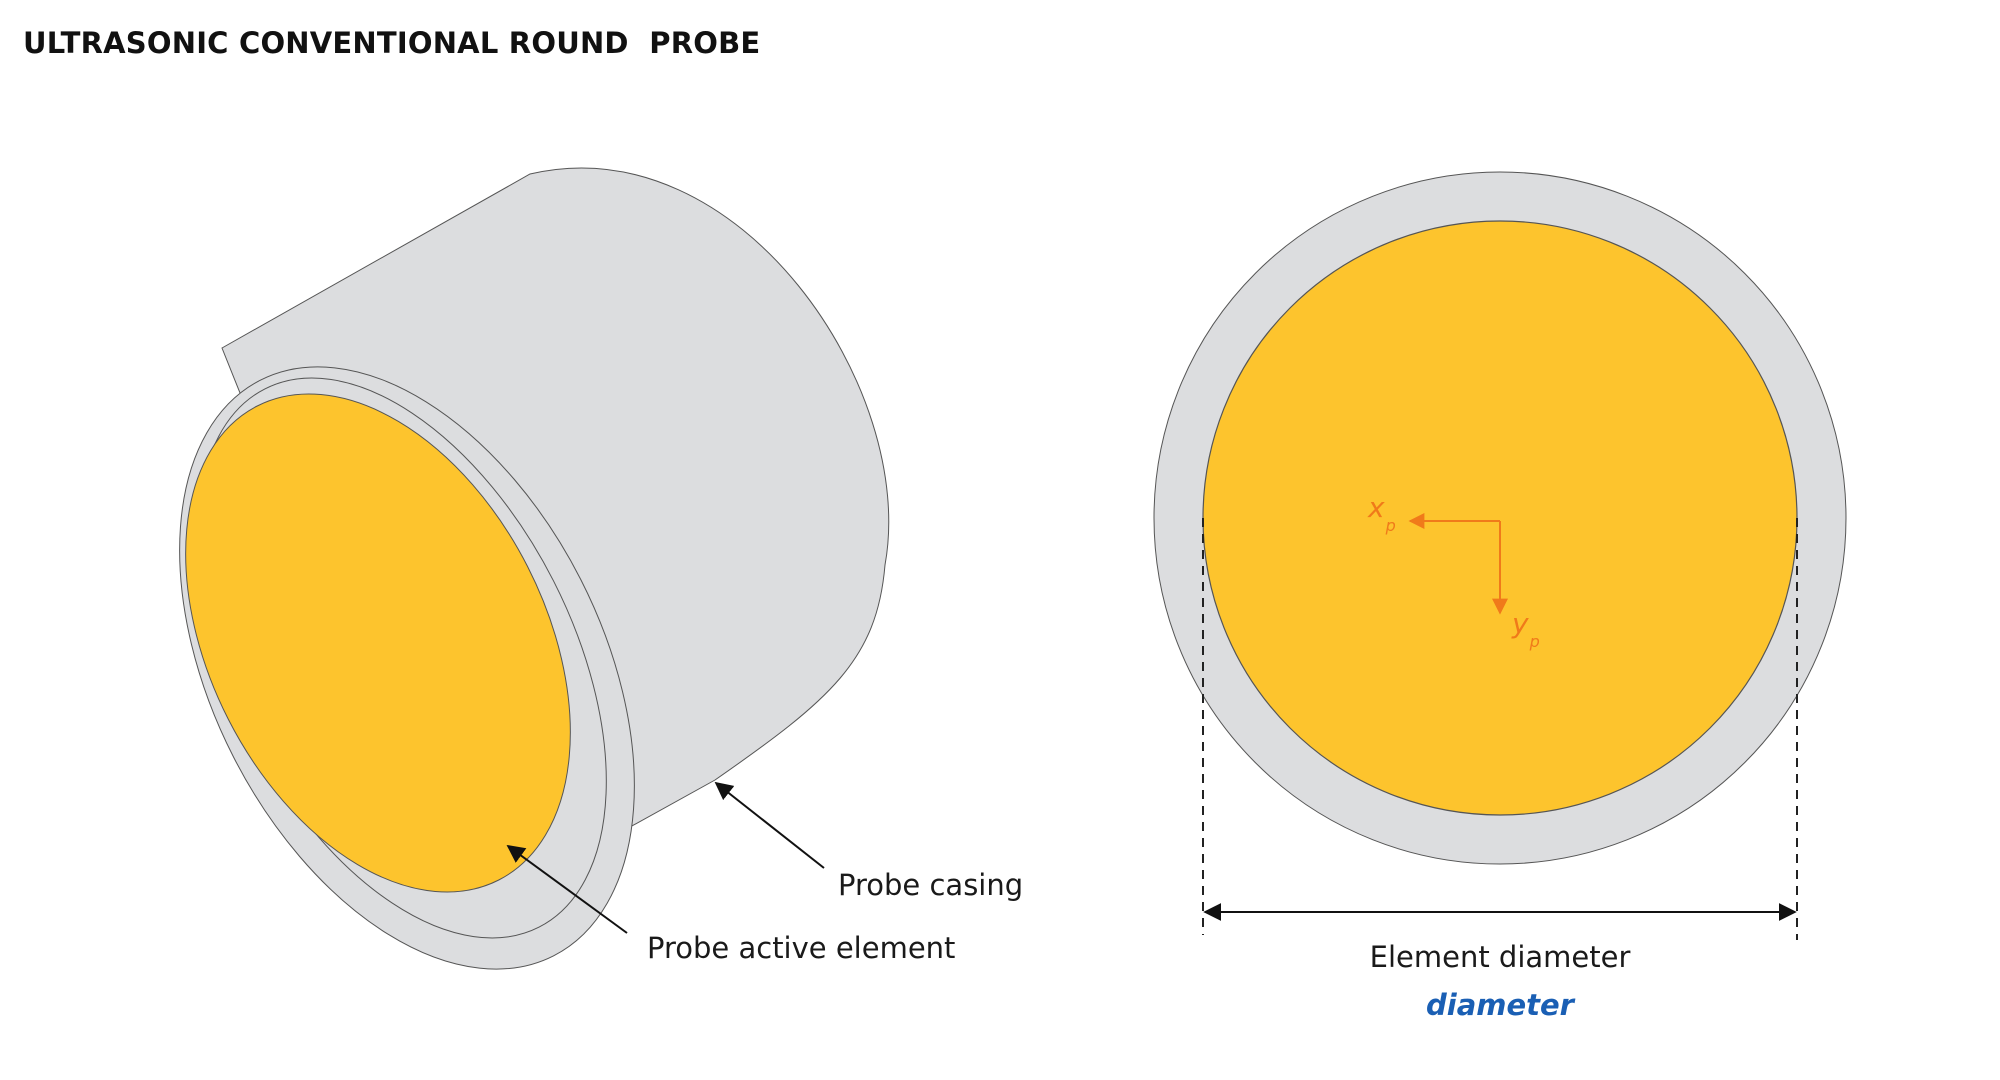  I want to click on diameter-parameter-label: diameter, so click(1501, 1005).